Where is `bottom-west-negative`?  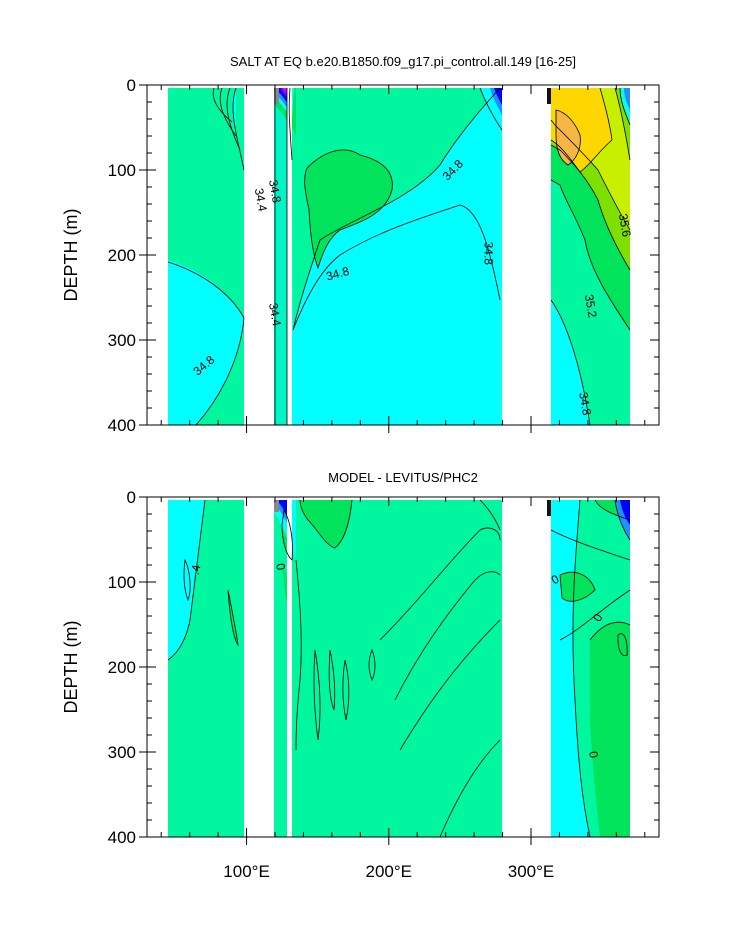 bottom-west-negative is located at coordinates (186, 580).